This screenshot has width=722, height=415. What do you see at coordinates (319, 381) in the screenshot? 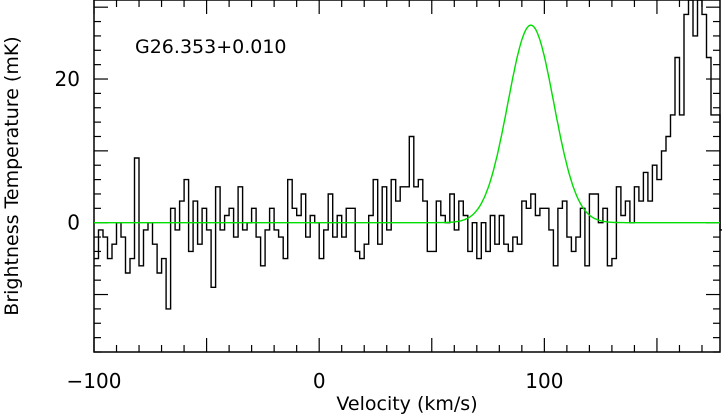
I see `x-tick-label: 0` at bounding box center [319, 381].